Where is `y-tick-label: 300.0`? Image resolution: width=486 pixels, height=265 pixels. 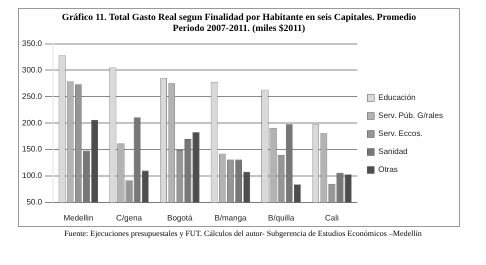
y-tick-label: 300.0 is located at coordinates (32, 69).